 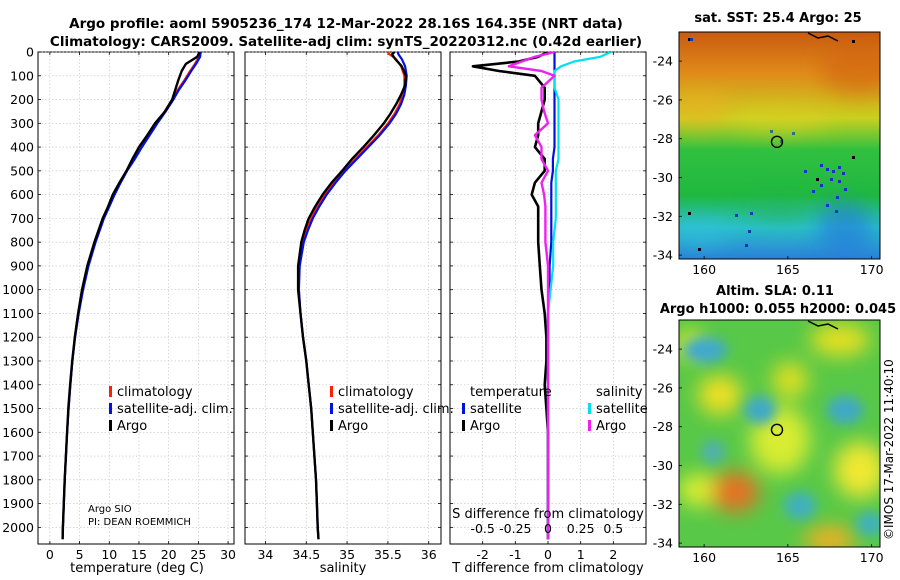 I want to click on series-line-salinity-argo, so click(x=531, y=296).